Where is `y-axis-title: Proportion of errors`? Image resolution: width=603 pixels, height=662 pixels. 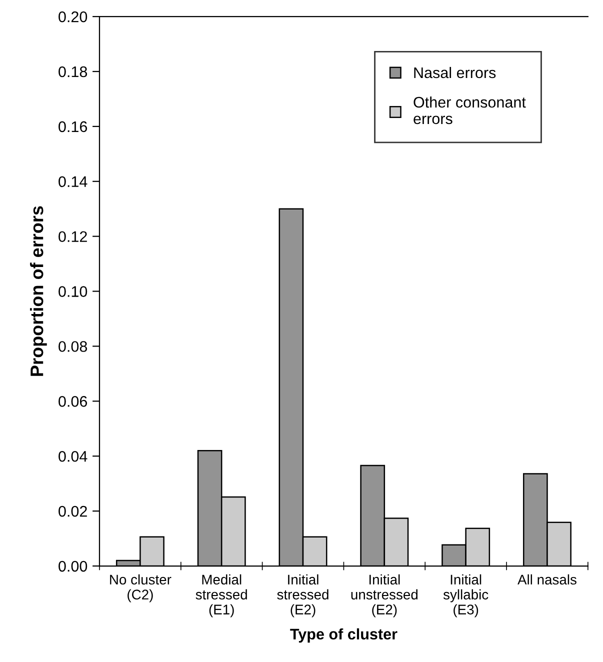
y-axis-title: Proportion of errors is located at coordinates (38, 291).